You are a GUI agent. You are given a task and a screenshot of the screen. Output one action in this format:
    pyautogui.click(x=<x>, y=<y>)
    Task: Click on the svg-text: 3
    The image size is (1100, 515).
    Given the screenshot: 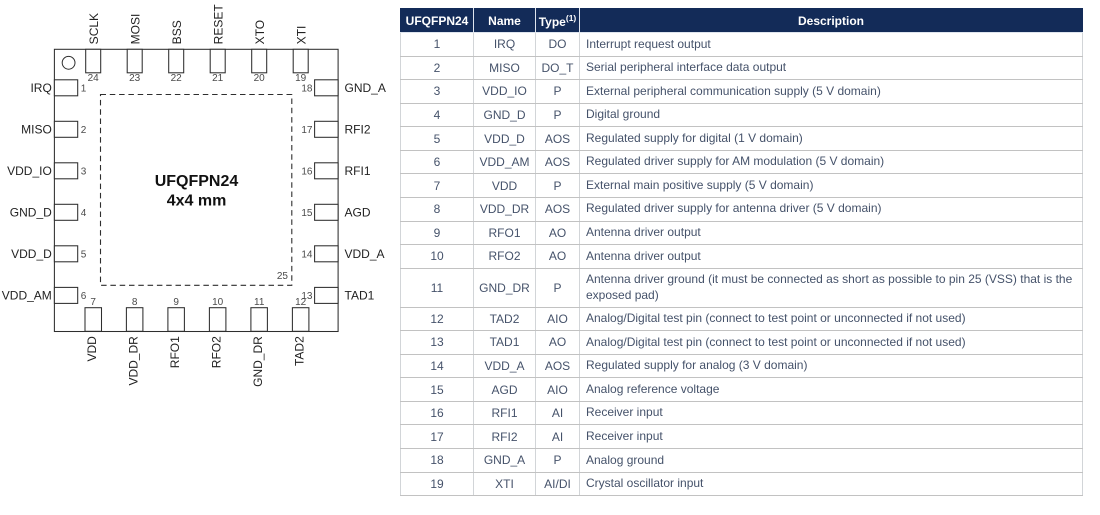 What is the action you would take?
    pyautogui.click(x=84, y=171)
    